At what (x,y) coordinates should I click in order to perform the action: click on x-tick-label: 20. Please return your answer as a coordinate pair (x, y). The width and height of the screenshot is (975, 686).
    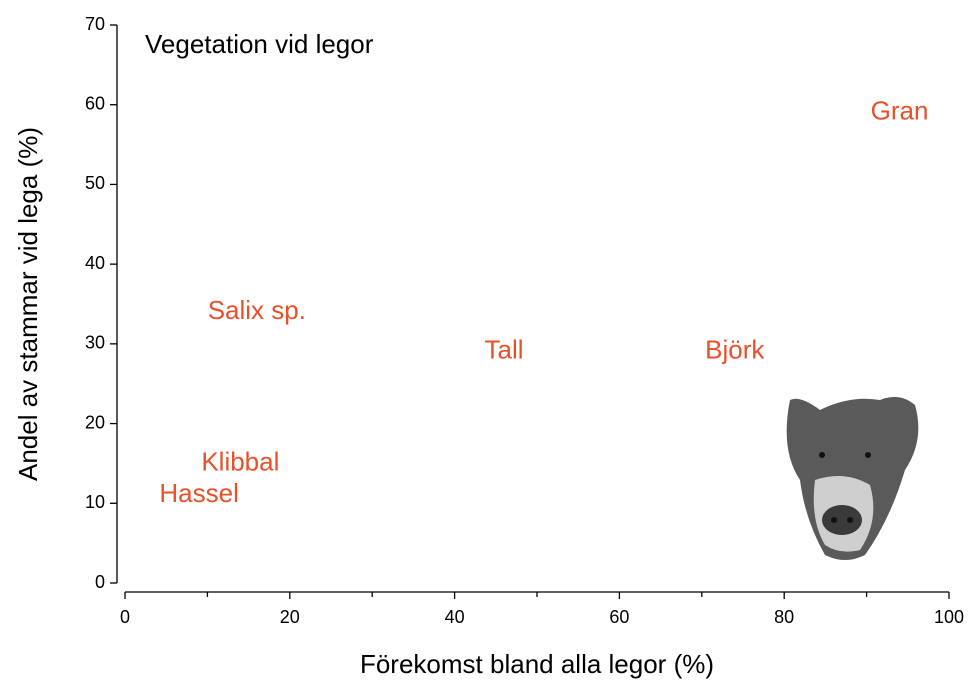
    Looking at the image, I should click on (290, 617).